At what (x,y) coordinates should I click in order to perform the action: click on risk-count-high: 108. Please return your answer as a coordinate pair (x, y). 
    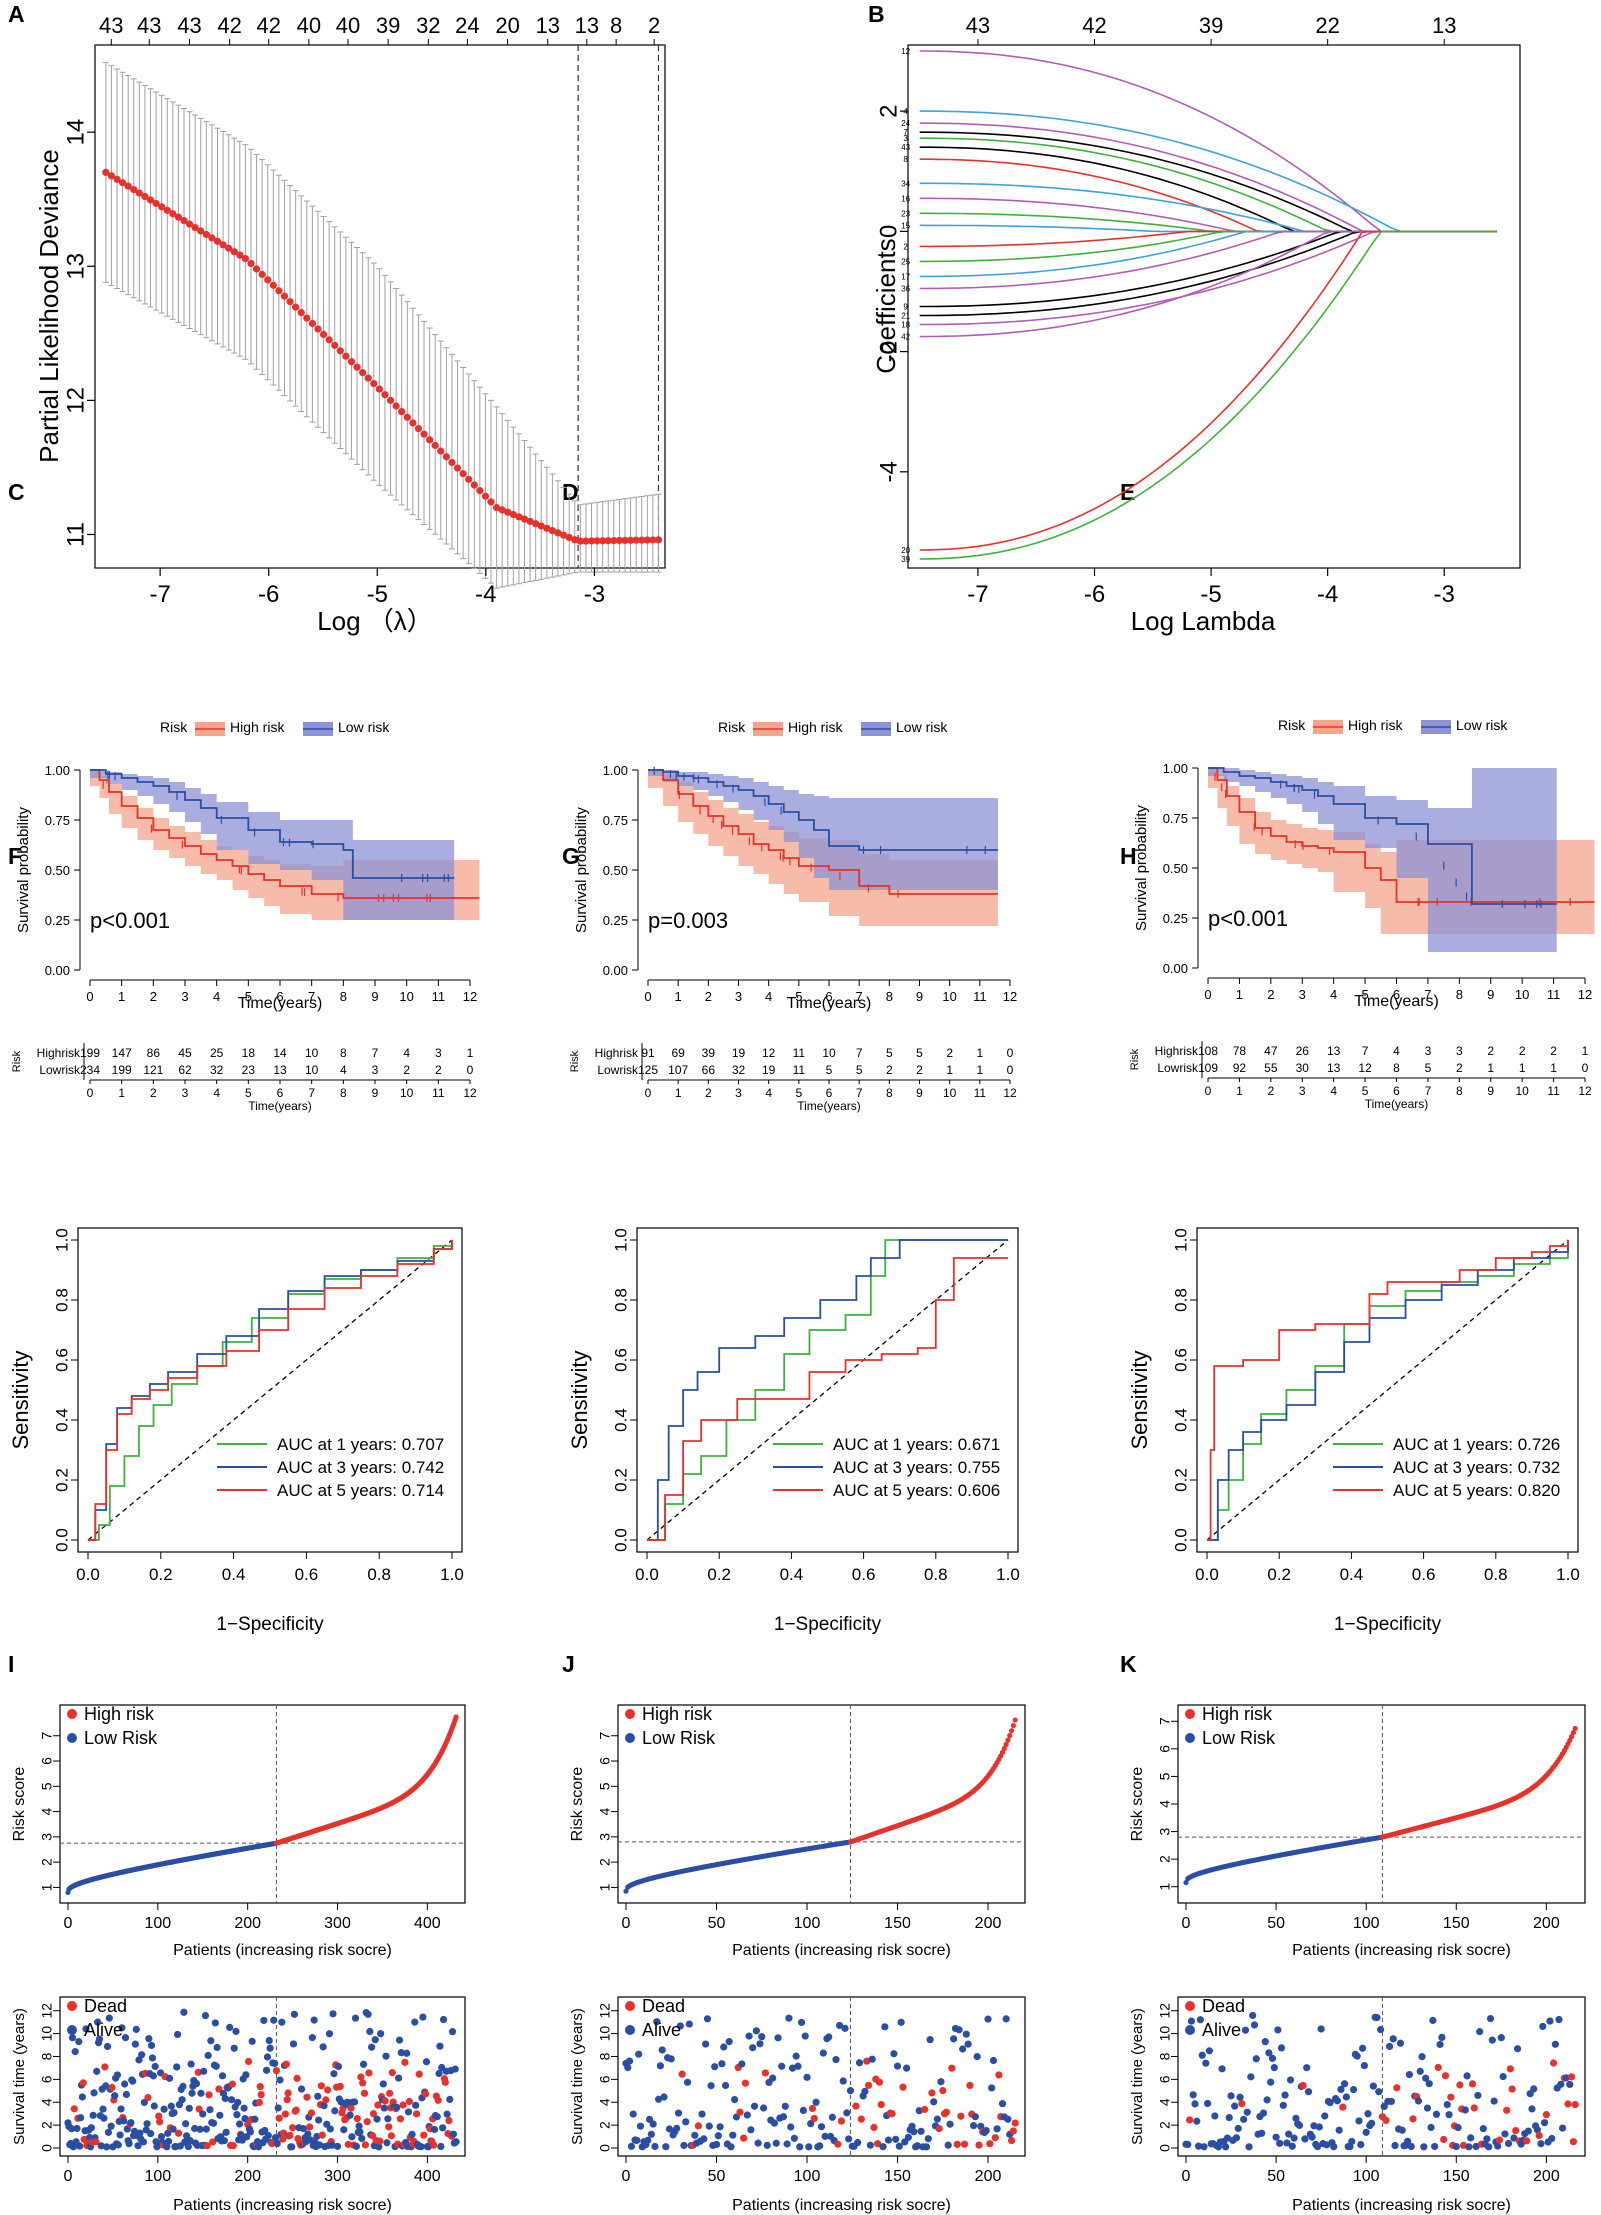
    Looking at the image, I should click on (1208, 1051).